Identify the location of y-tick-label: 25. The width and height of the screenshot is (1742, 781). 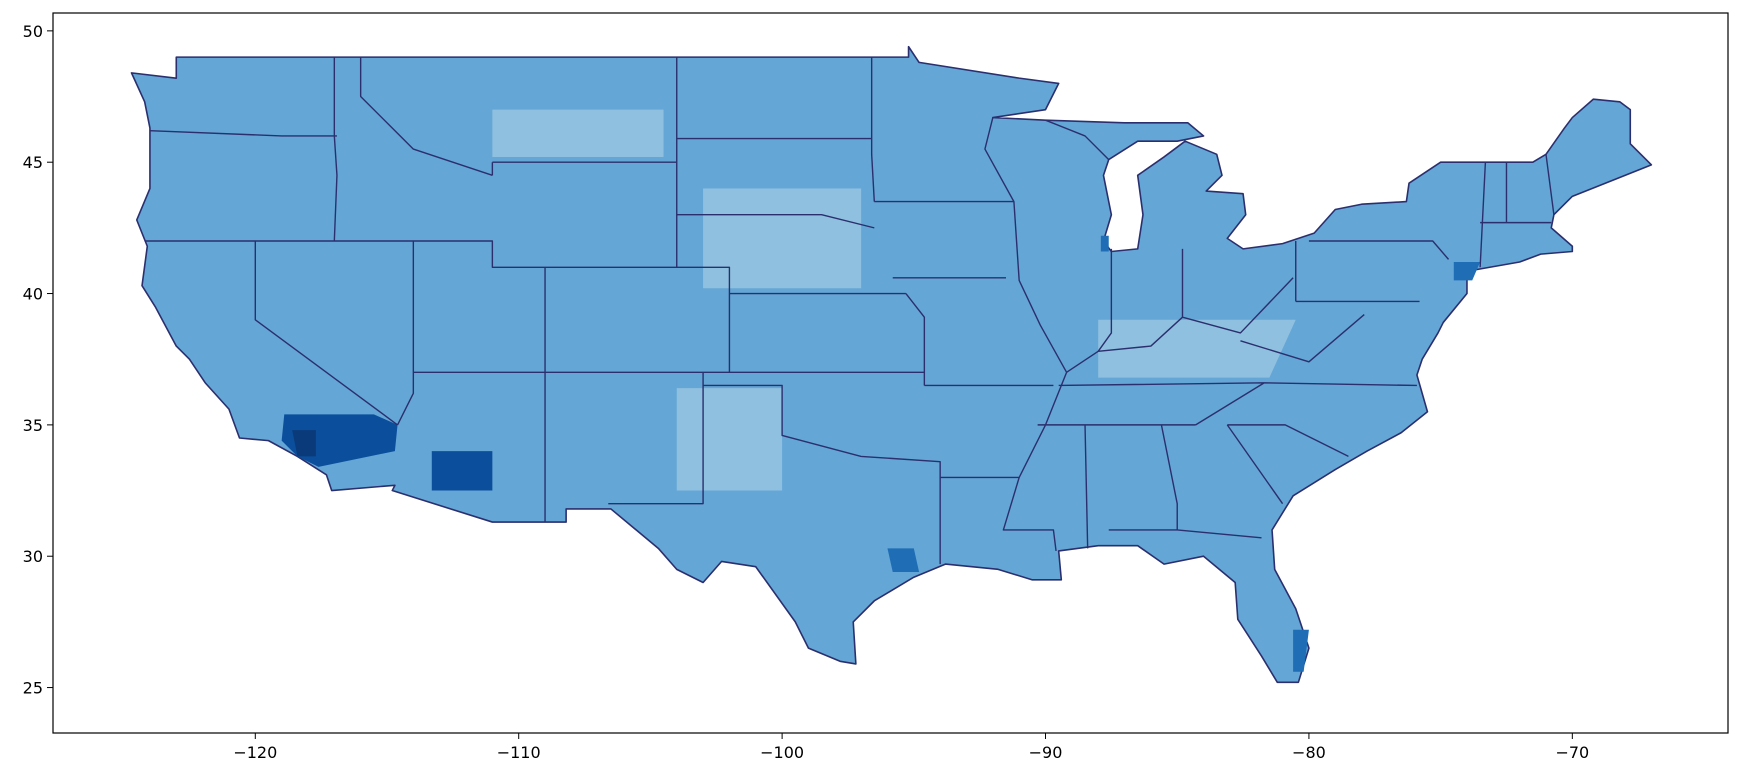
(33, 688).